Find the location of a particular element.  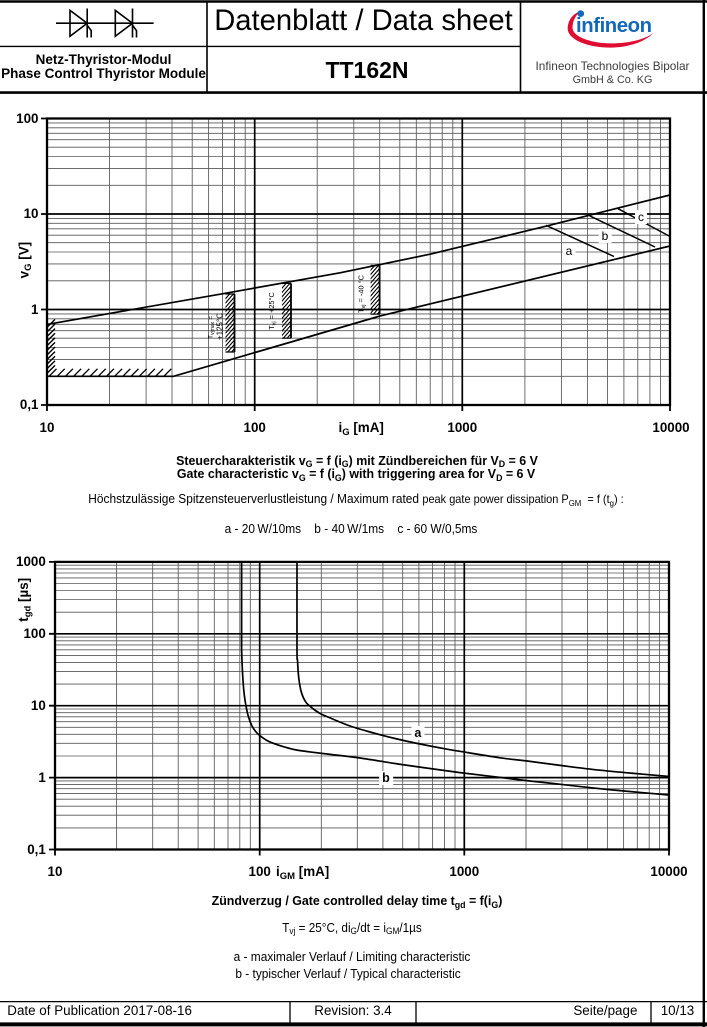

svg-text: vG [V] is located at coordinates (24, 260).